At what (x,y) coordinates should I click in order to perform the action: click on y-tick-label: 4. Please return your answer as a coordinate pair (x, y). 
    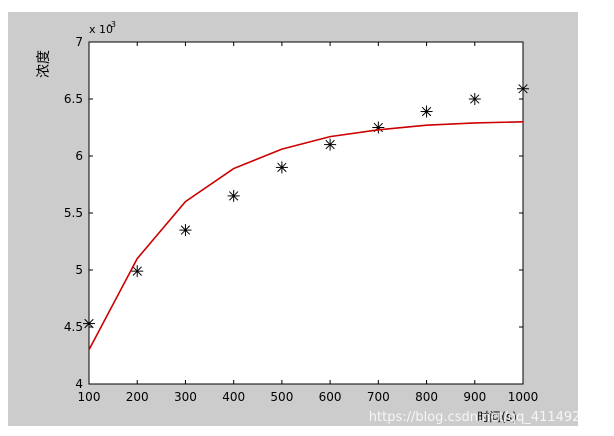
    Looking at the image, I should click on (79, 384).